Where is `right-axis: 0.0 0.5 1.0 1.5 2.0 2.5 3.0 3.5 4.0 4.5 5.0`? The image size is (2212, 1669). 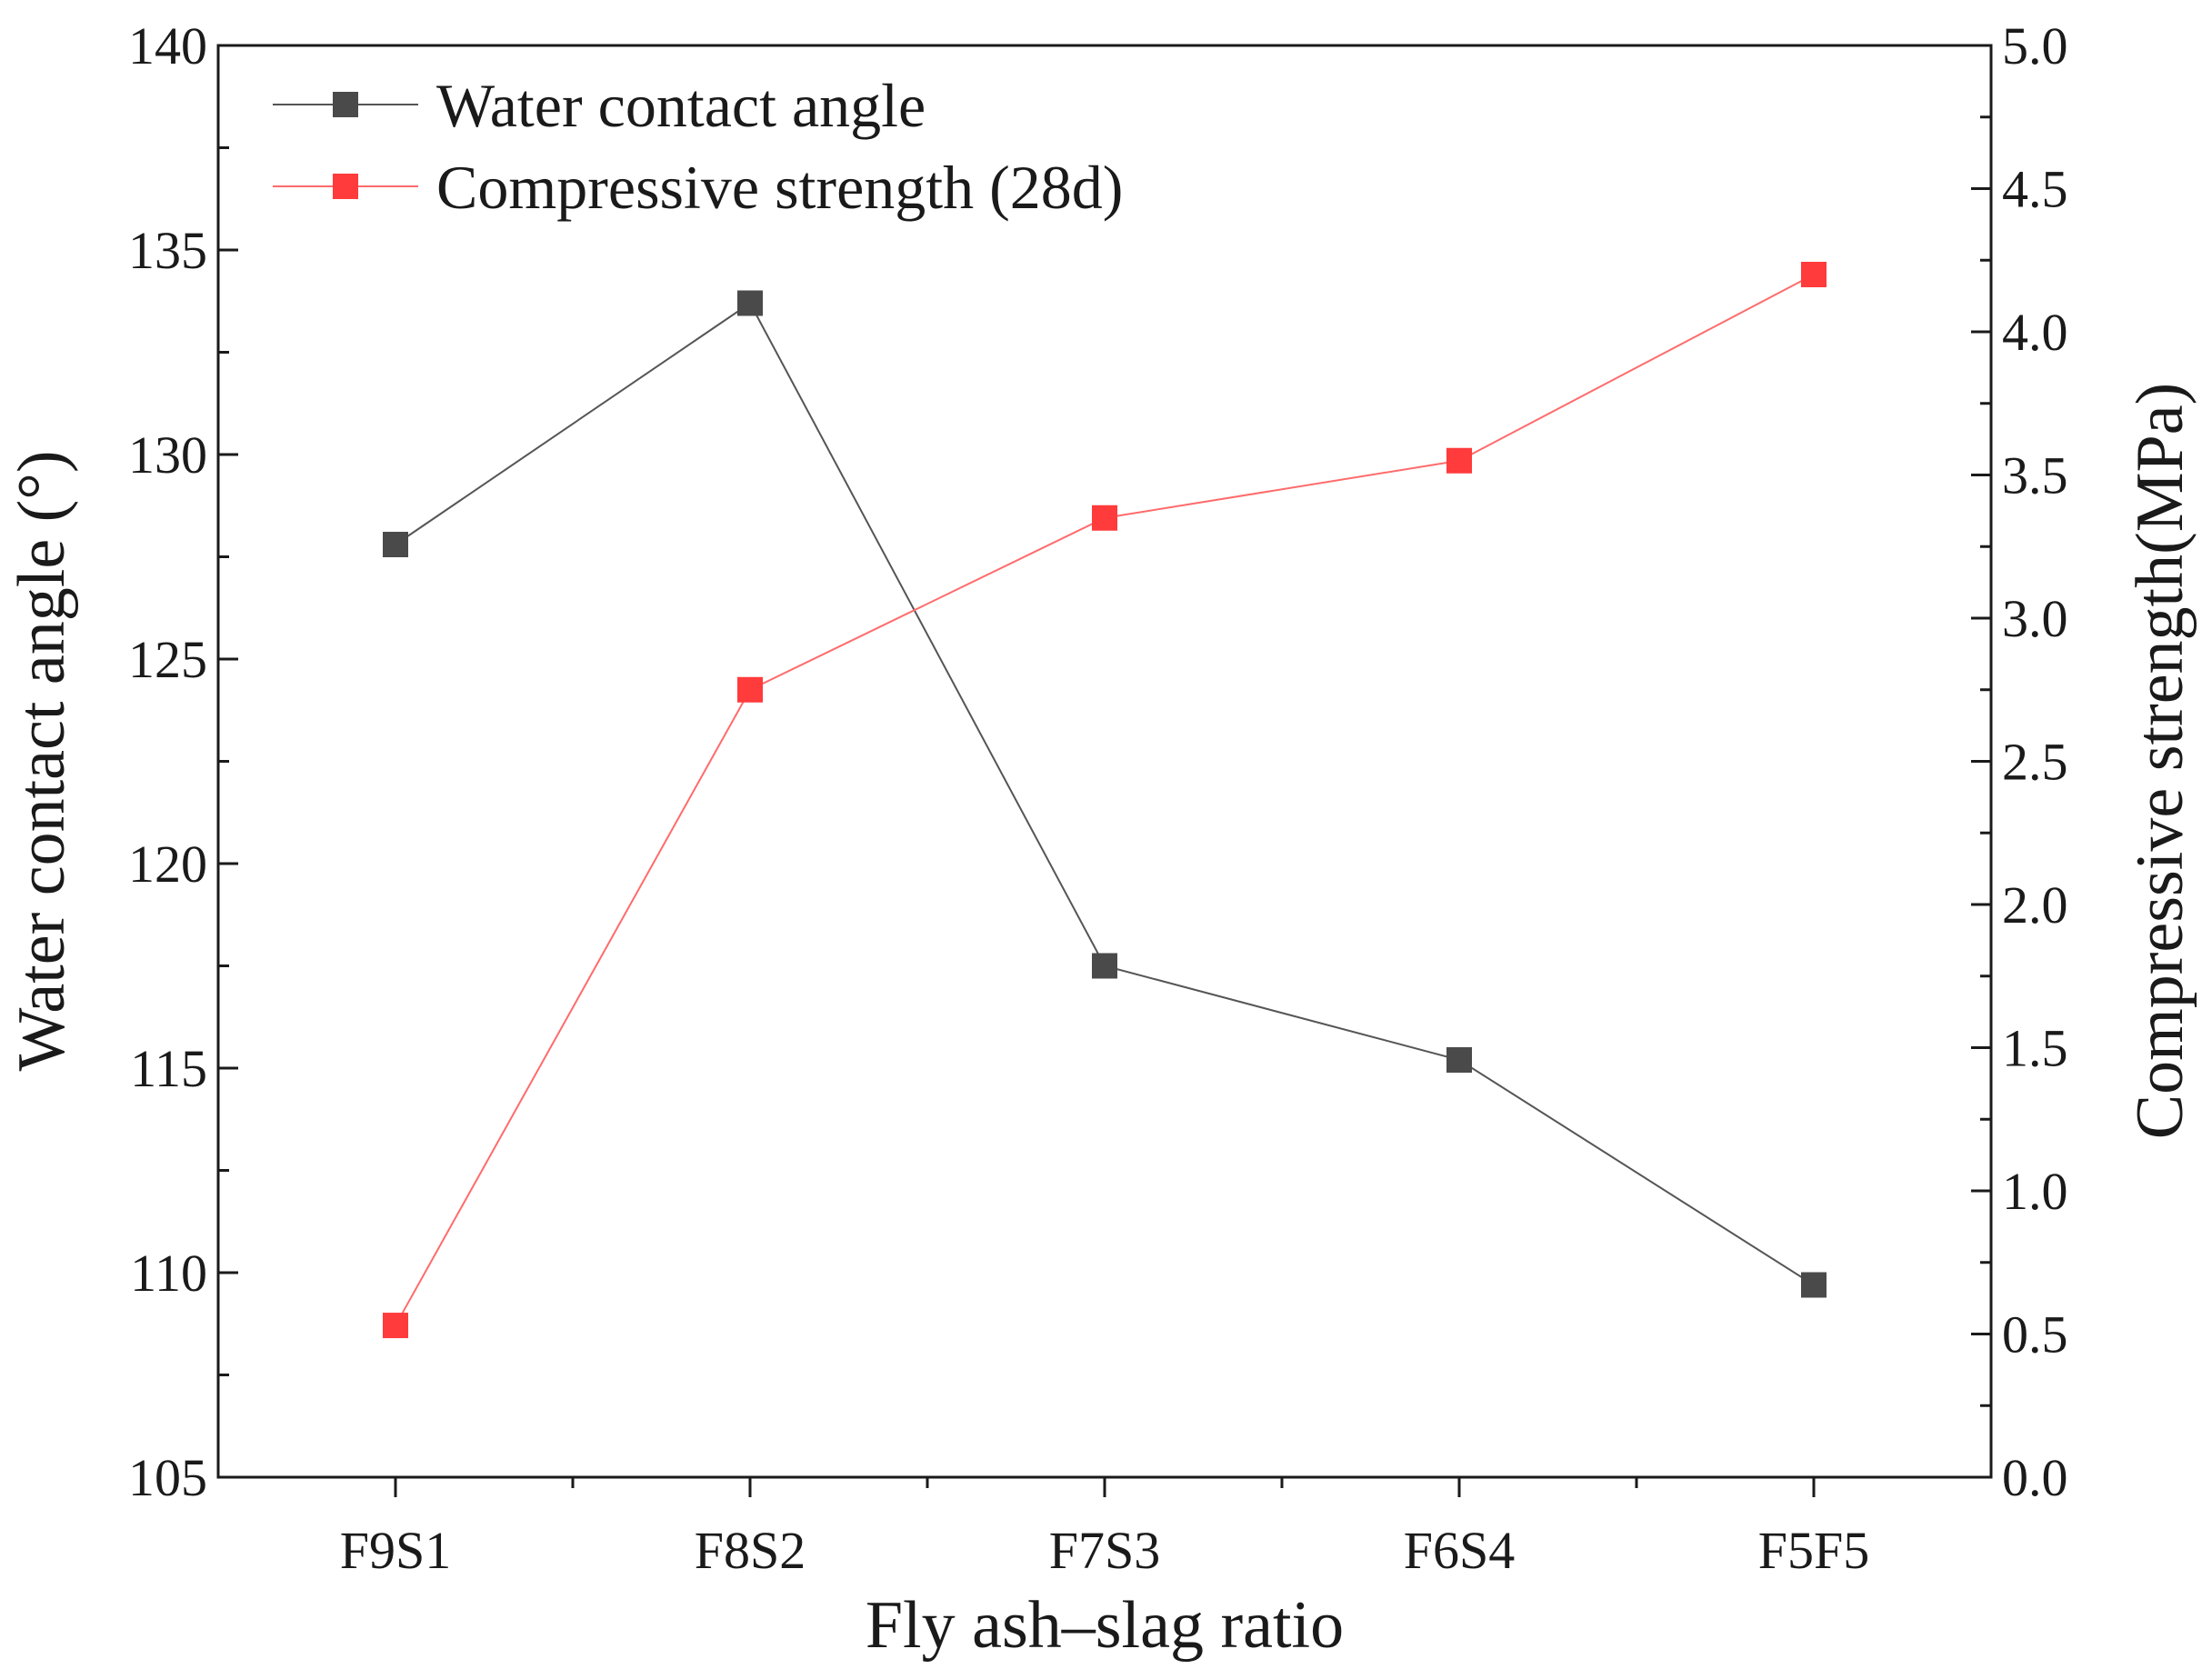
right-axis: 0.0 0.5 1.0 1.5 2.0 2.5 3.0 3.5 4.0 4.5 5.0 is located at coordinates (2019, 762).